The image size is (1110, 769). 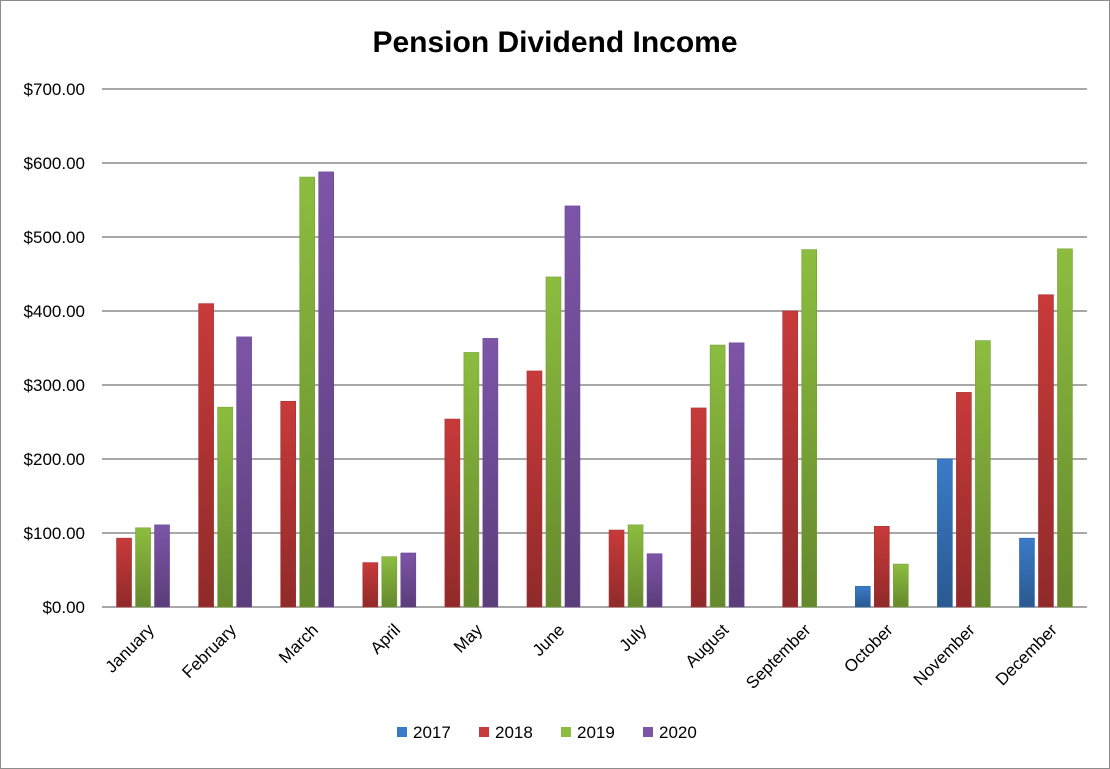 I want to click on bar-2019-november, so click(x=983, y=474).